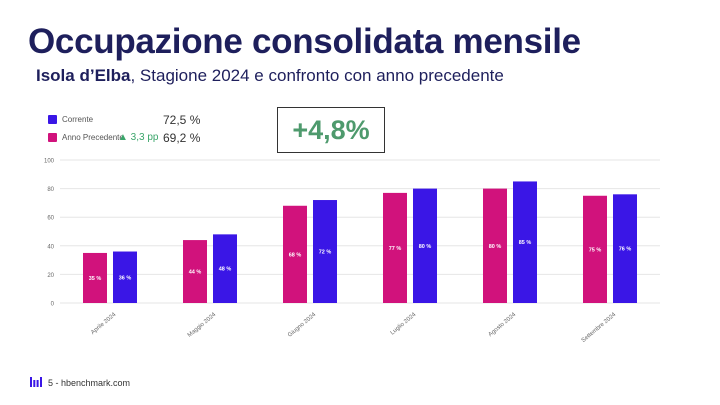 Image resolution: width=720 pixels, height=405 pixels. I want to click on data-label: 77 %, so click(395, 249).